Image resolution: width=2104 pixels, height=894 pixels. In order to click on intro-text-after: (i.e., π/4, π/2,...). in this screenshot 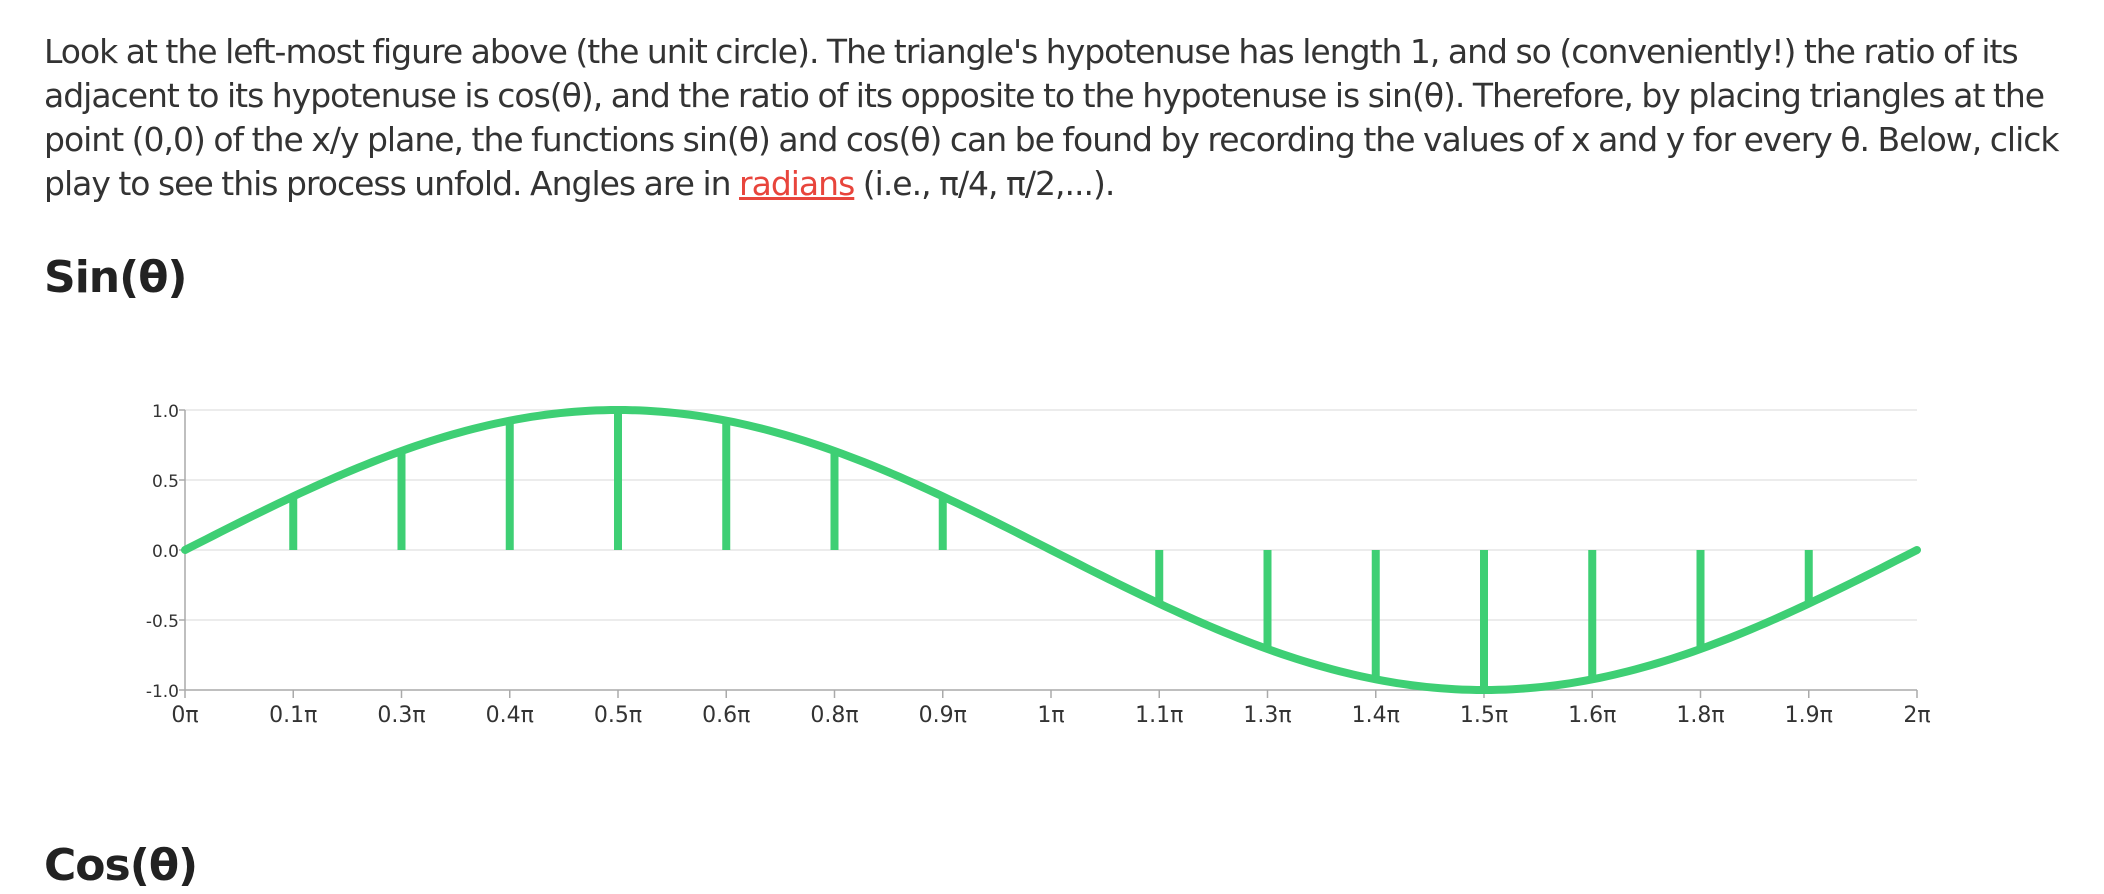, I will do `click(985, 183)`.